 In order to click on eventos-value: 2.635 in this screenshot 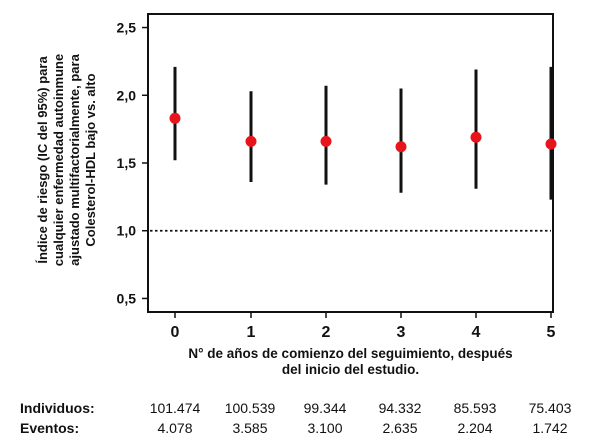, I will do `click(400, 428)`.